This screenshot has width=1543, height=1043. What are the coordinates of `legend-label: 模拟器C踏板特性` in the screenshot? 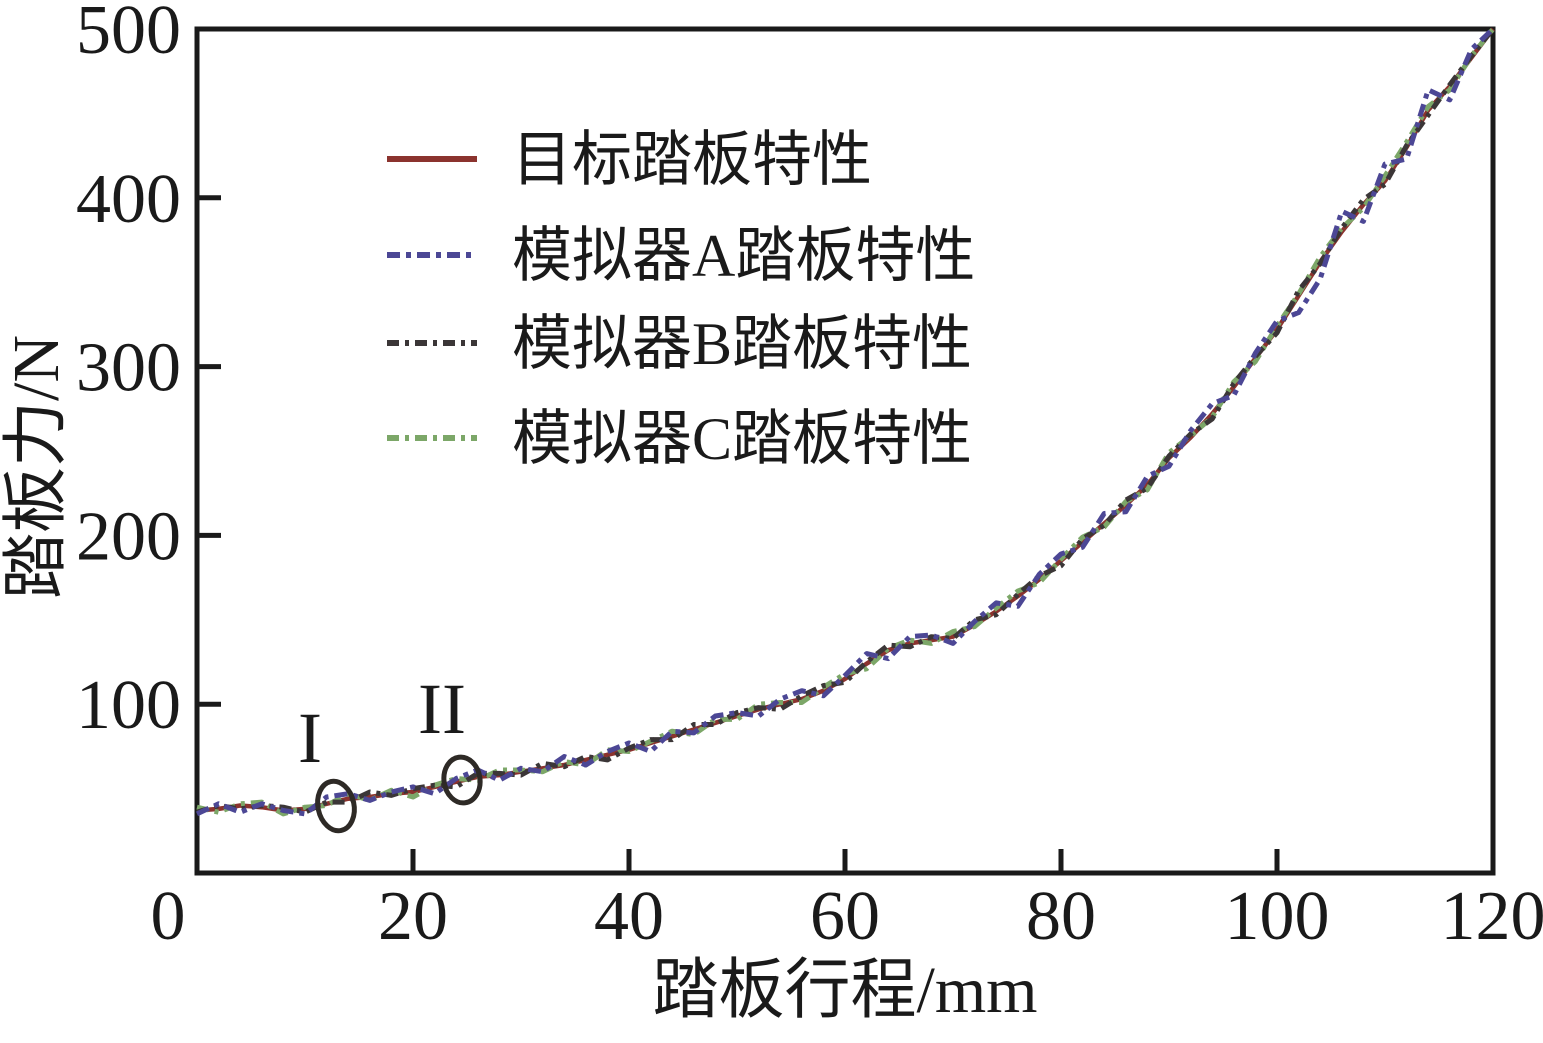 It's located at (742, 439).